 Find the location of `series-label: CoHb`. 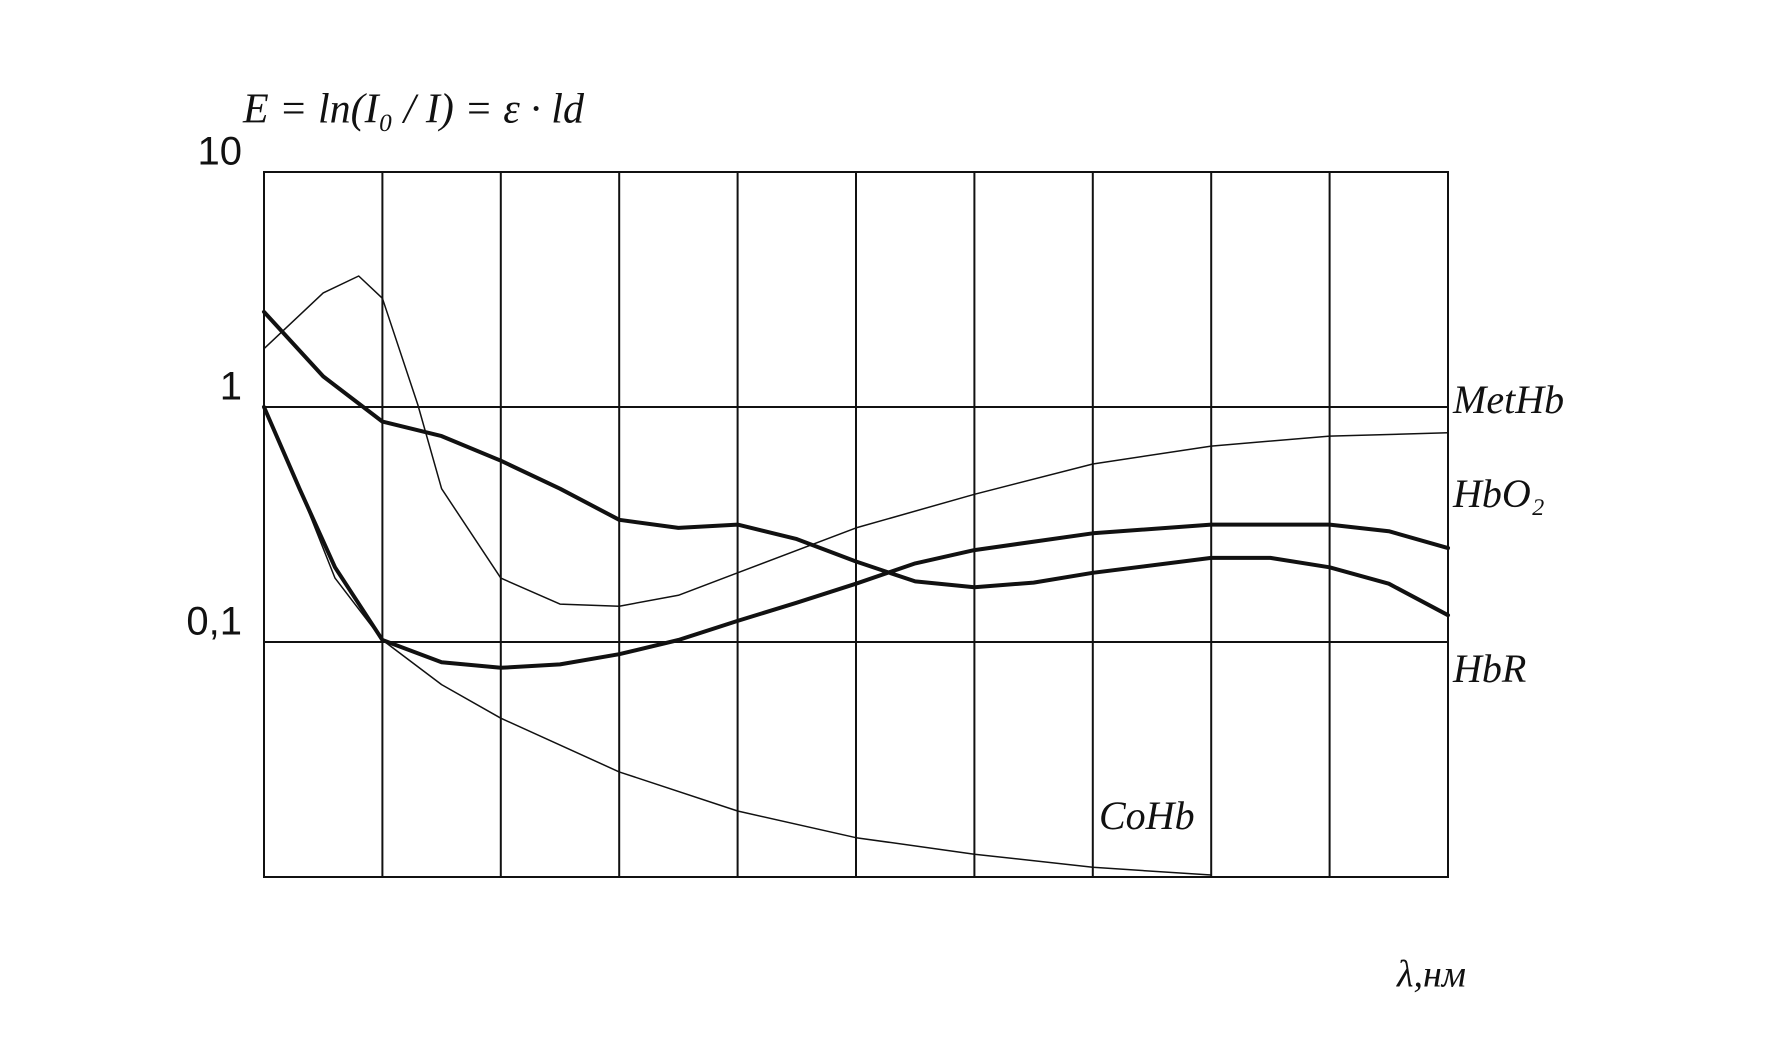

series-label: CoHb is located at coordinates (1147, 815).